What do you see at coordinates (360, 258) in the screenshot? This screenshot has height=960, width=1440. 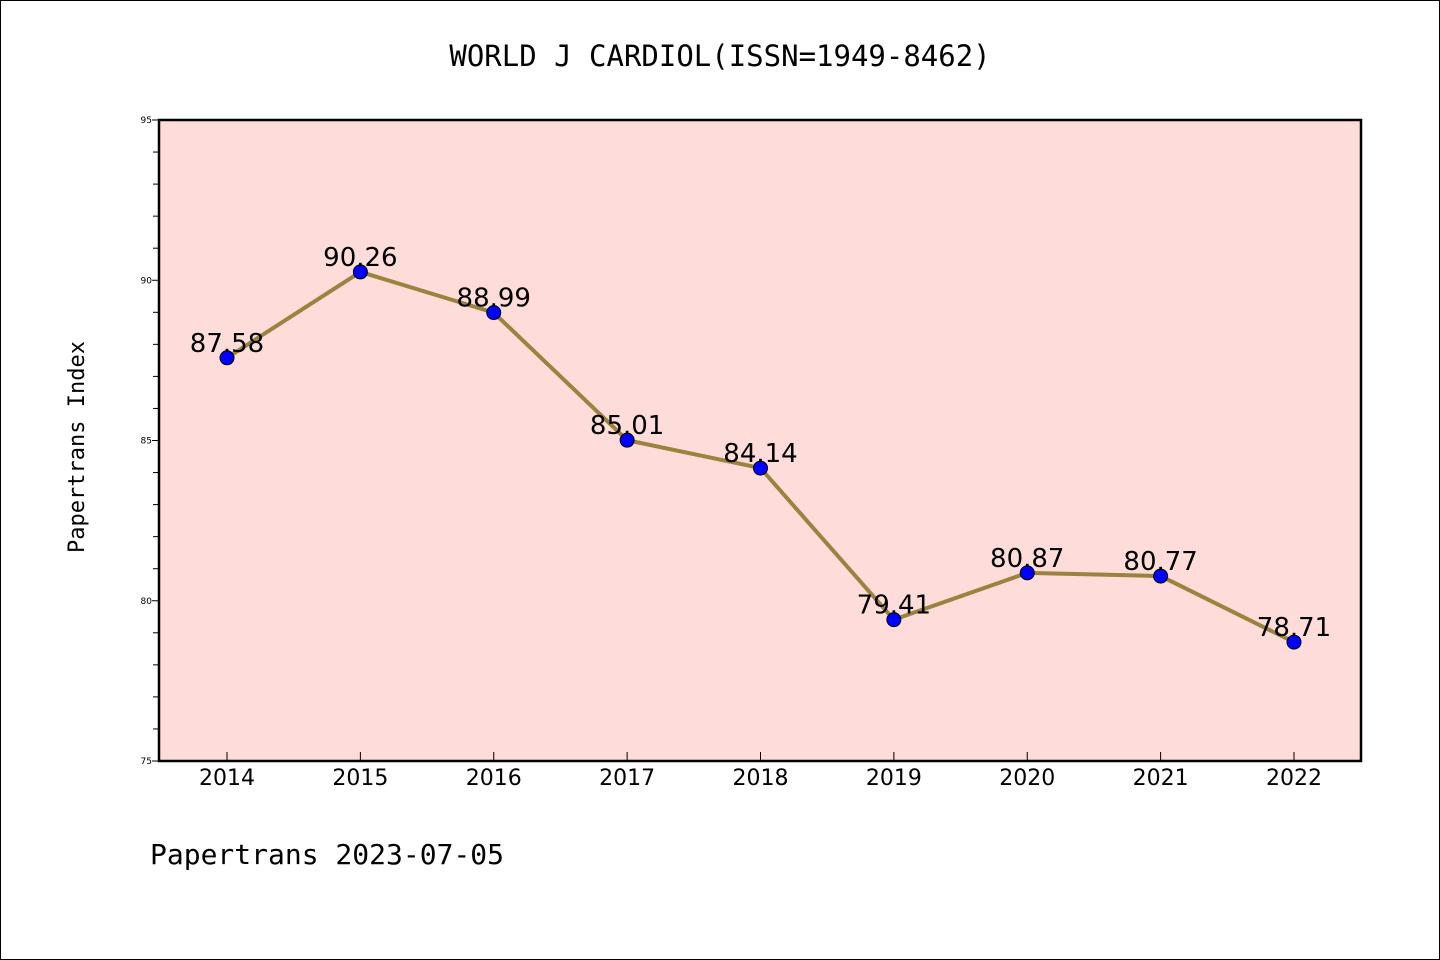 I see `data-label: 90.26` at bounding box center [360, 258].